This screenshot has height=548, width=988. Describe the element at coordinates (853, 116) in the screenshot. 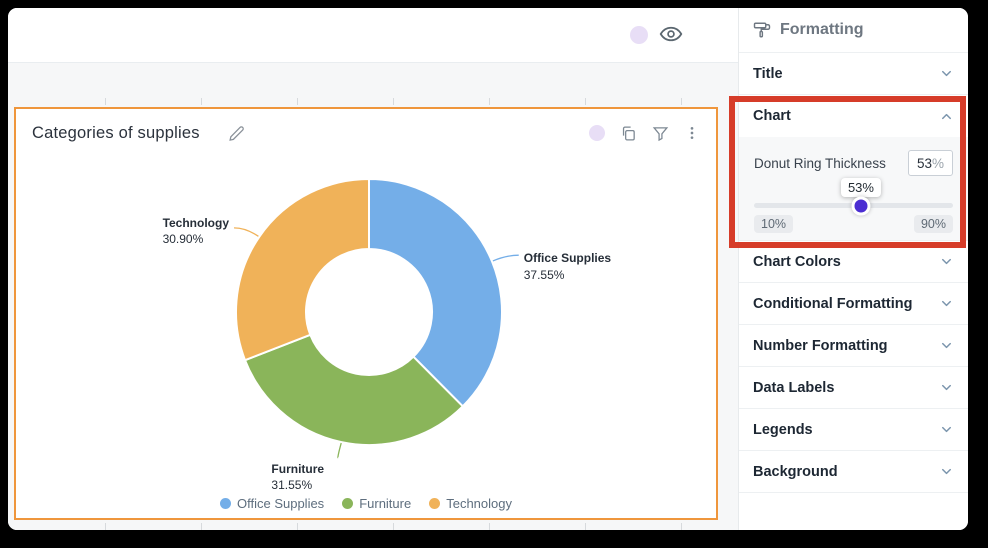

I see `section-chart: Chart` at that location.